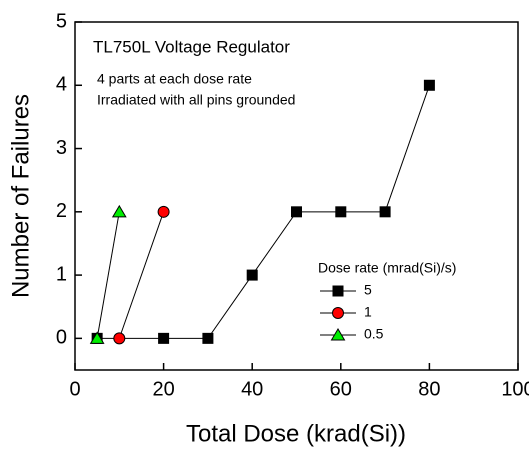 The width and height of the screenshot is (529, 449). I want to click on x-axis-label: Total Dose (krad(Si)), so click(296, 433).